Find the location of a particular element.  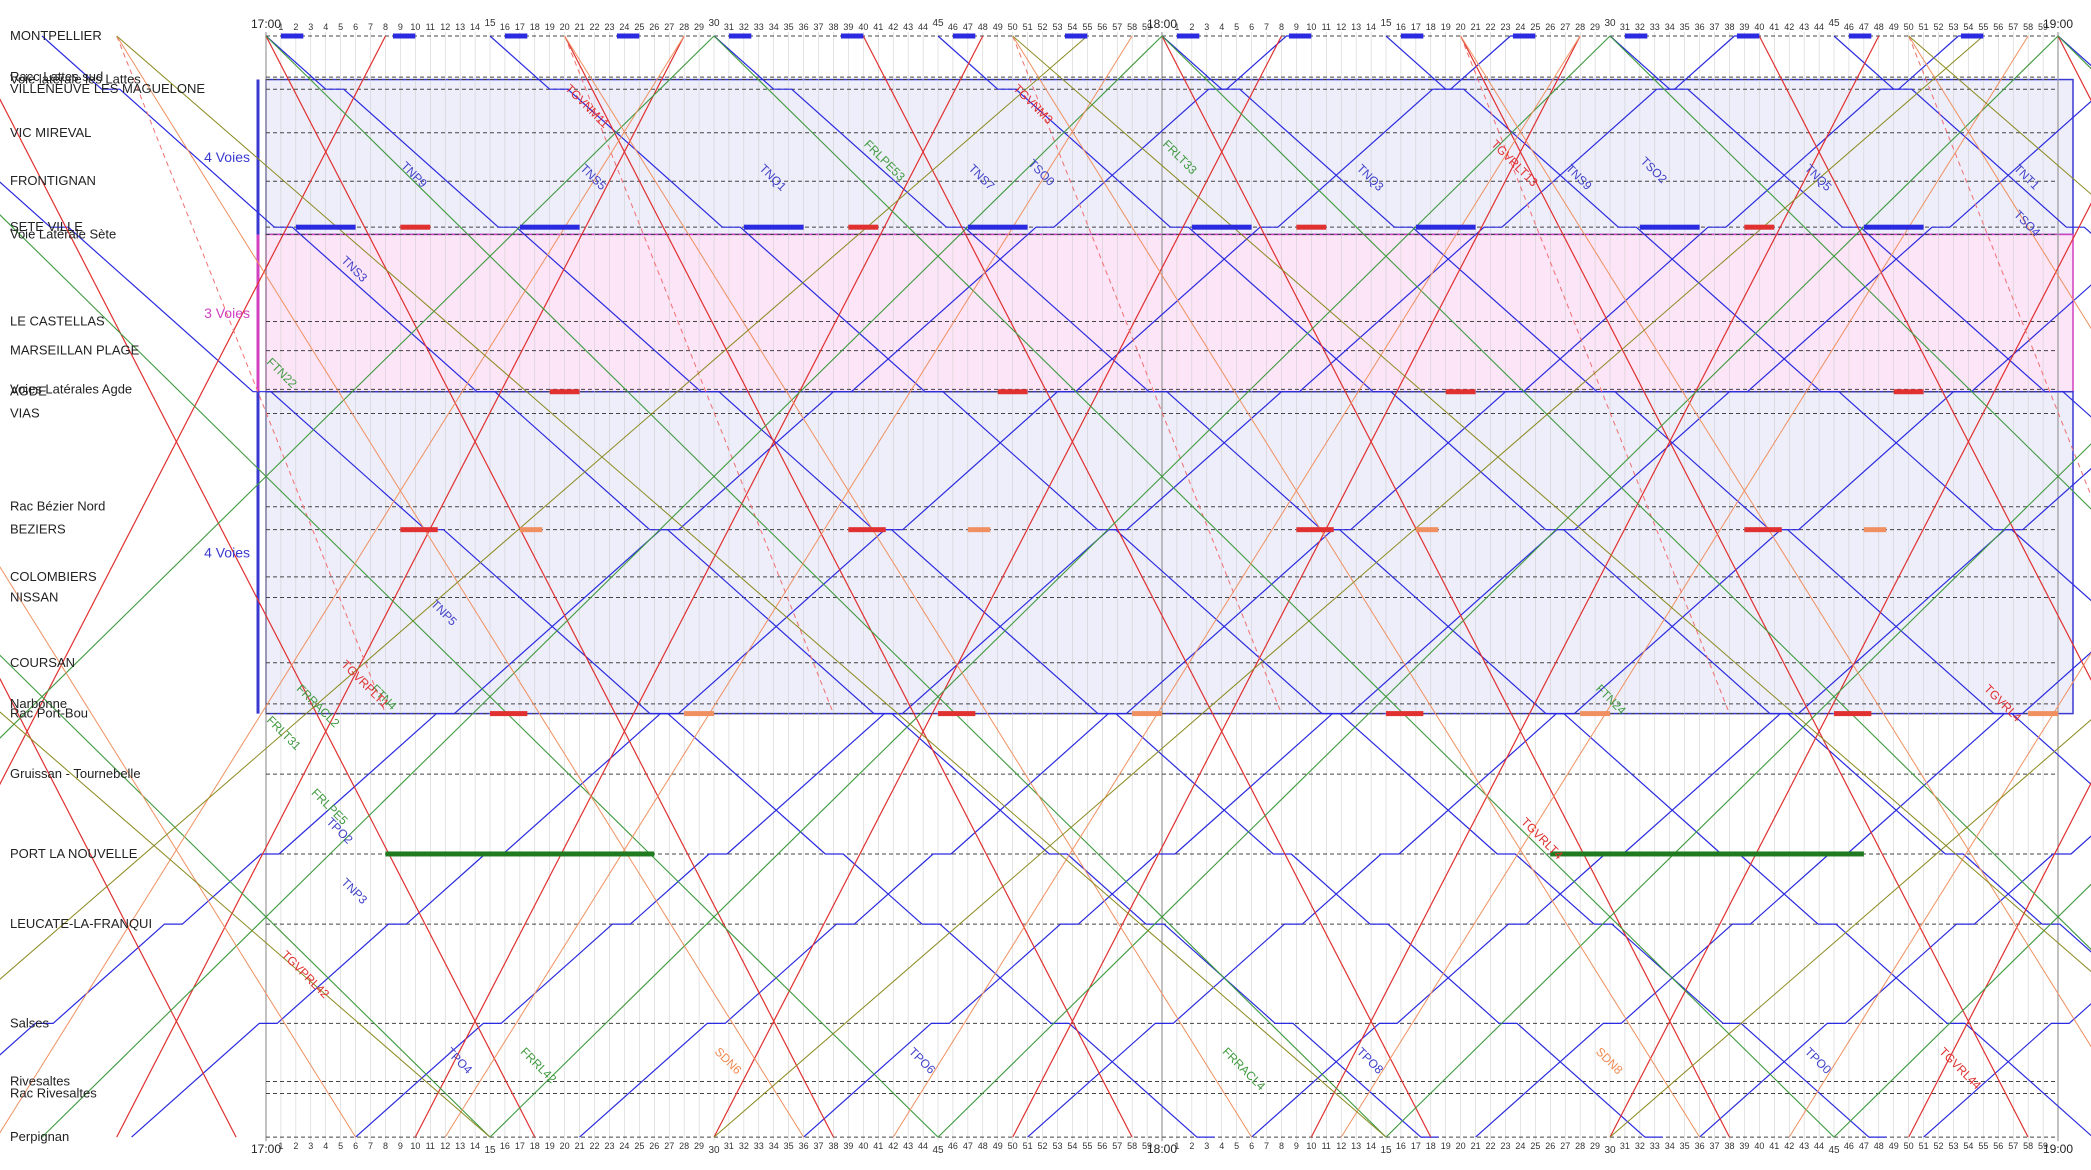

minute-tick-label: 17 is located at coordinates (520, 27).